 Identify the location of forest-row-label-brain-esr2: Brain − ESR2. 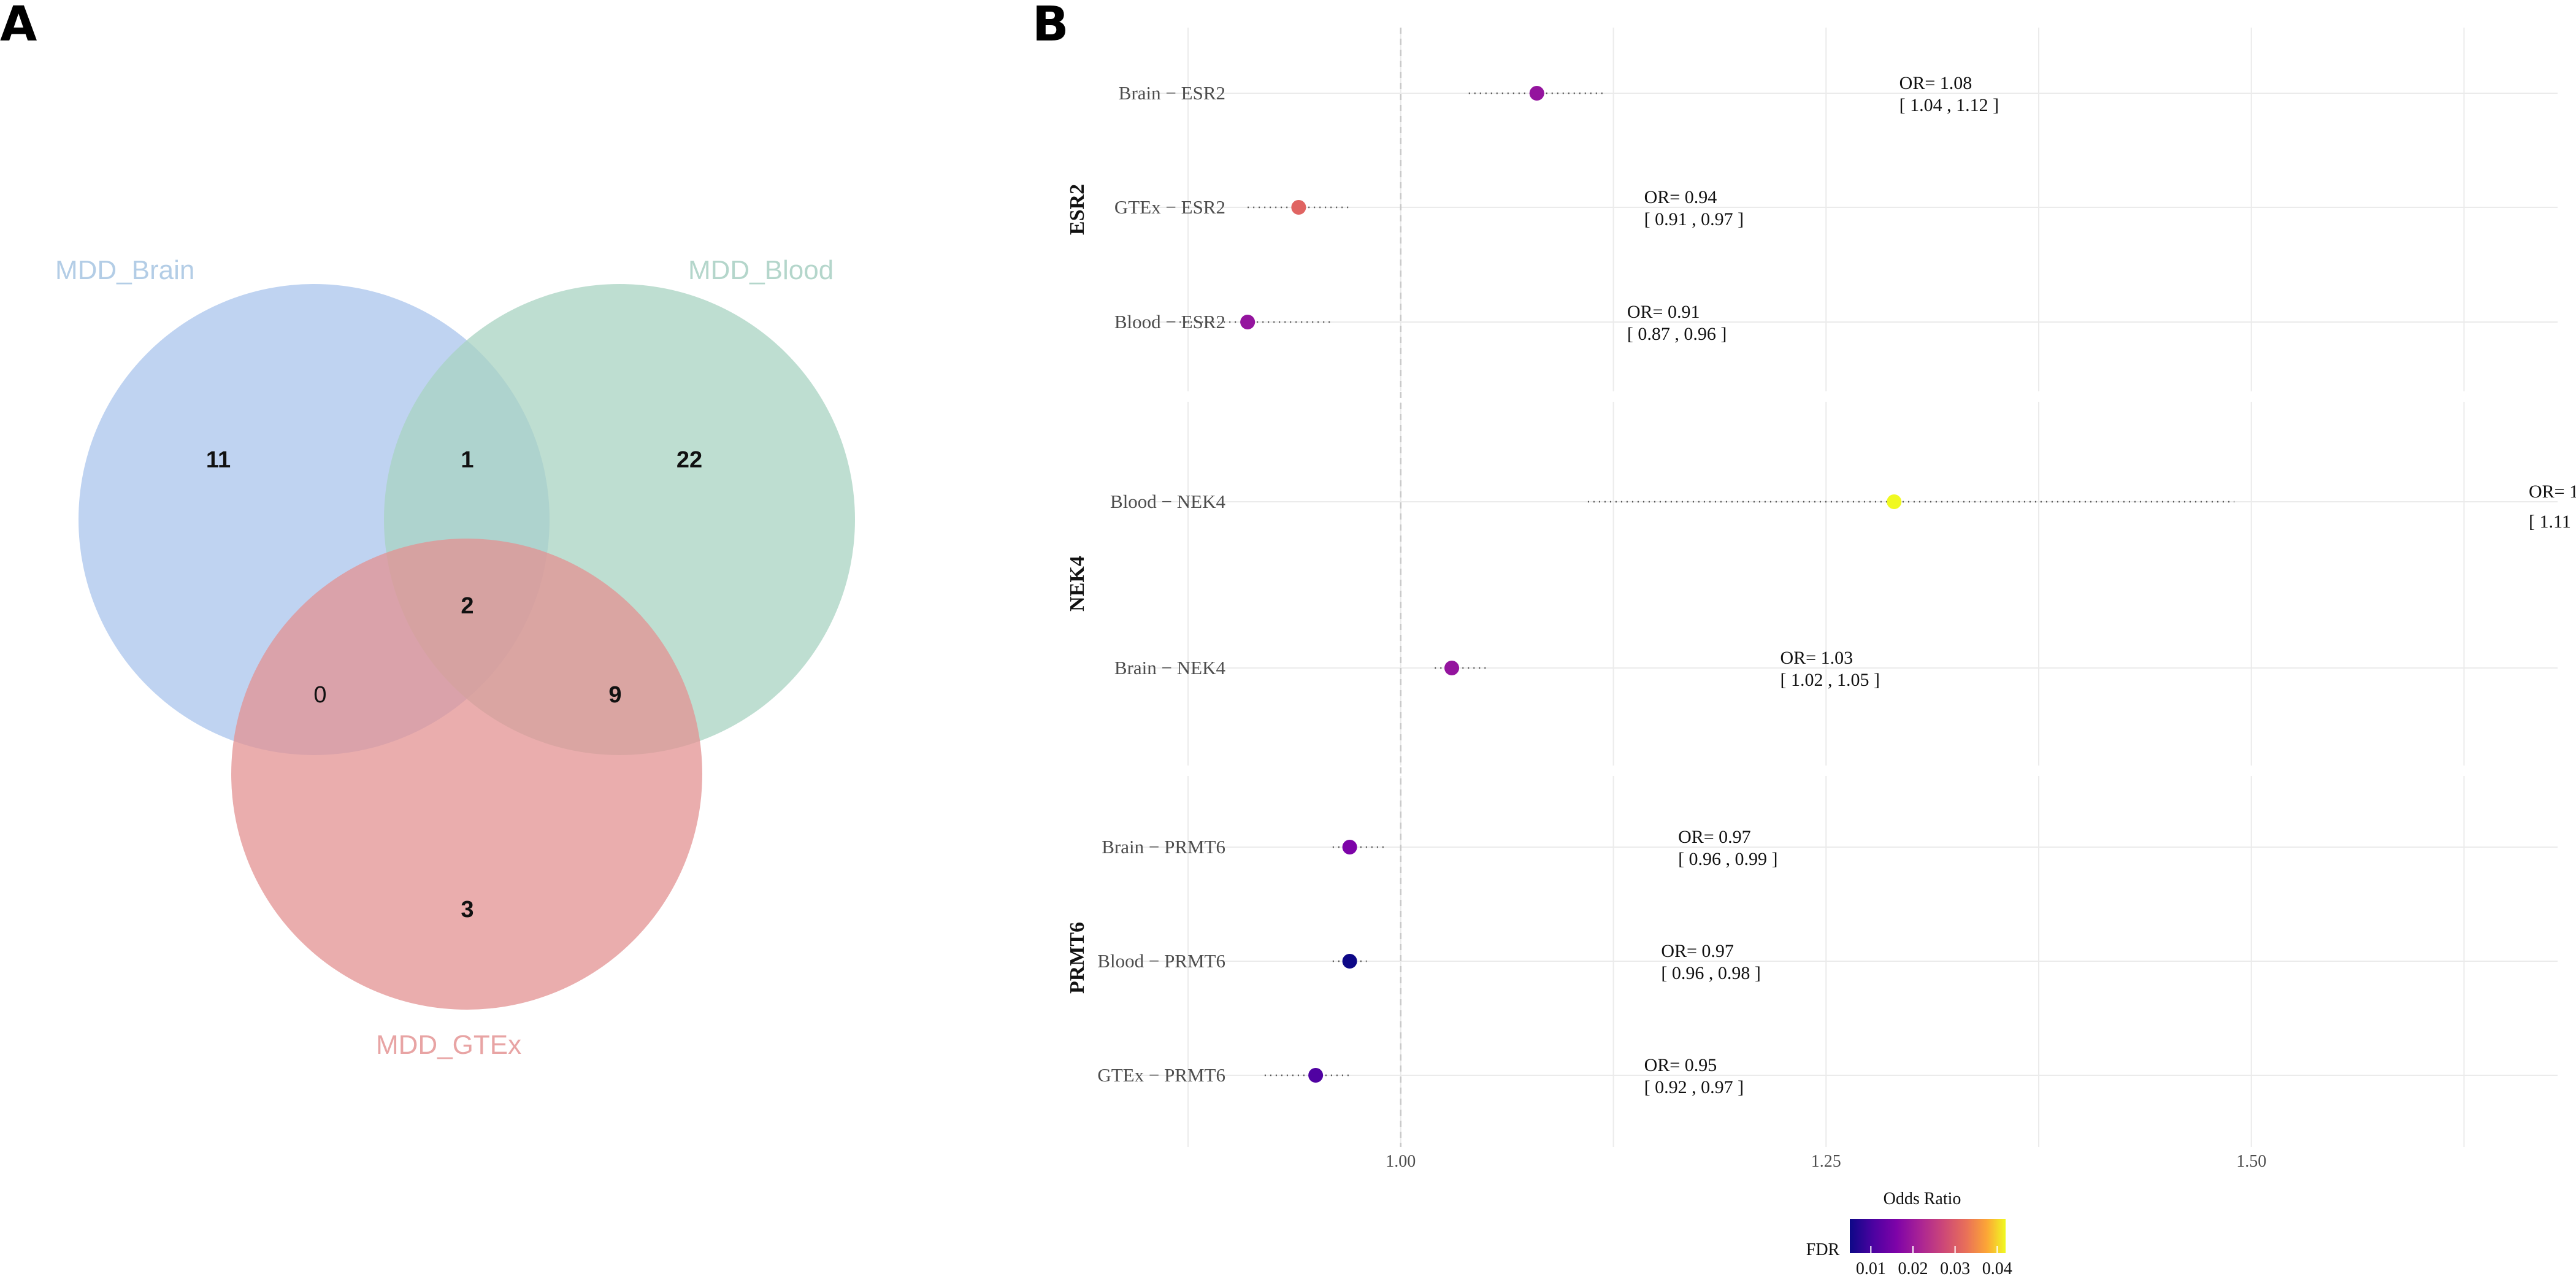
(1172, 93).